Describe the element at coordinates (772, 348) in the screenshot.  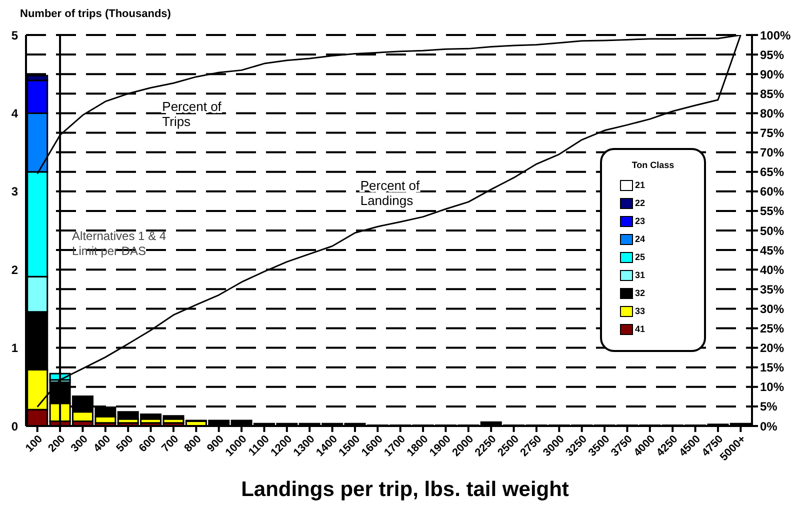
I see `y2-tick-label: 20%` at that location.